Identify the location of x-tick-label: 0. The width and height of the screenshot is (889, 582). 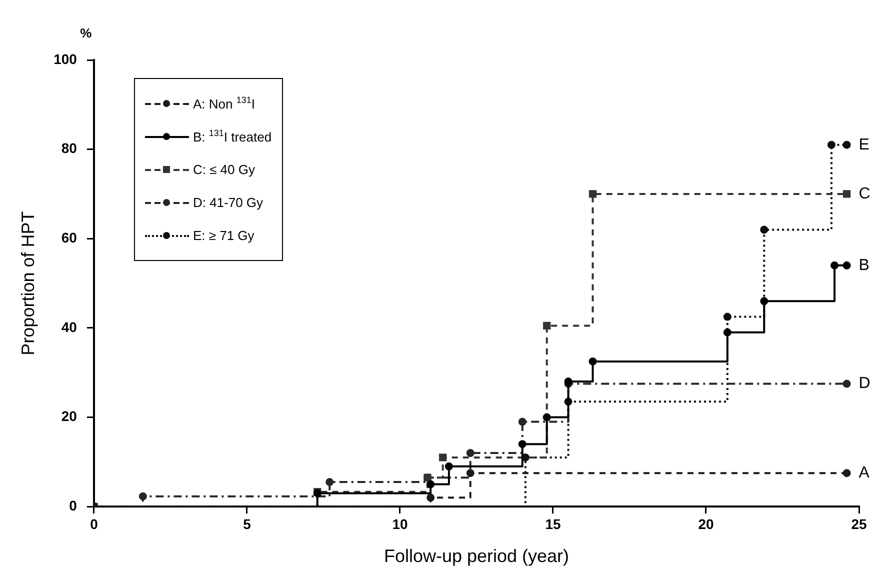
(94, 524).